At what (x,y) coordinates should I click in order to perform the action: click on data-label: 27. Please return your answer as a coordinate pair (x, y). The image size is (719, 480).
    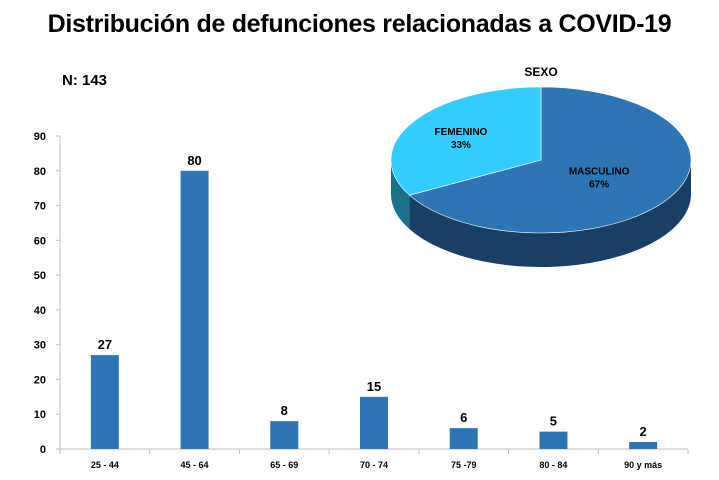
    Looking at the image, I should click on (105, 344).